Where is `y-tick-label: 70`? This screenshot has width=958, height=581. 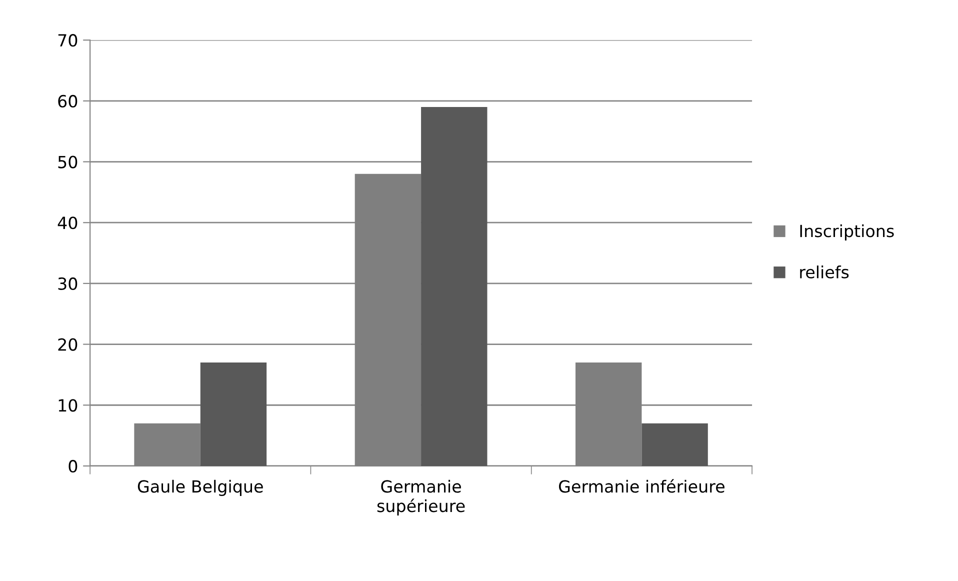
y-tick-label: 70 is located at coordinates (68, 40).